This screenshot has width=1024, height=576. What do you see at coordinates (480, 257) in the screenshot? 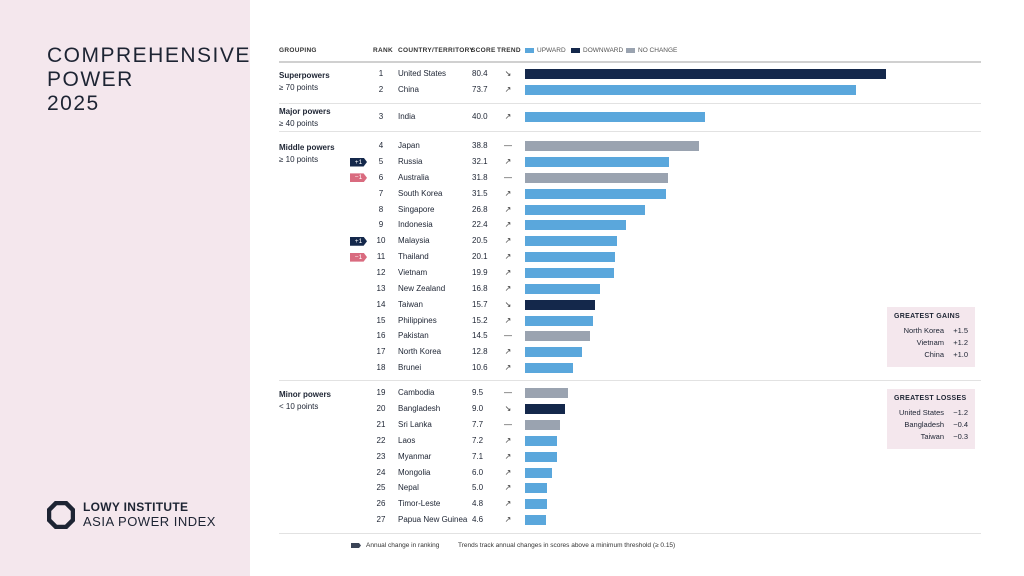
I see `score-label: 20.1` at bounding box center [480, 257].